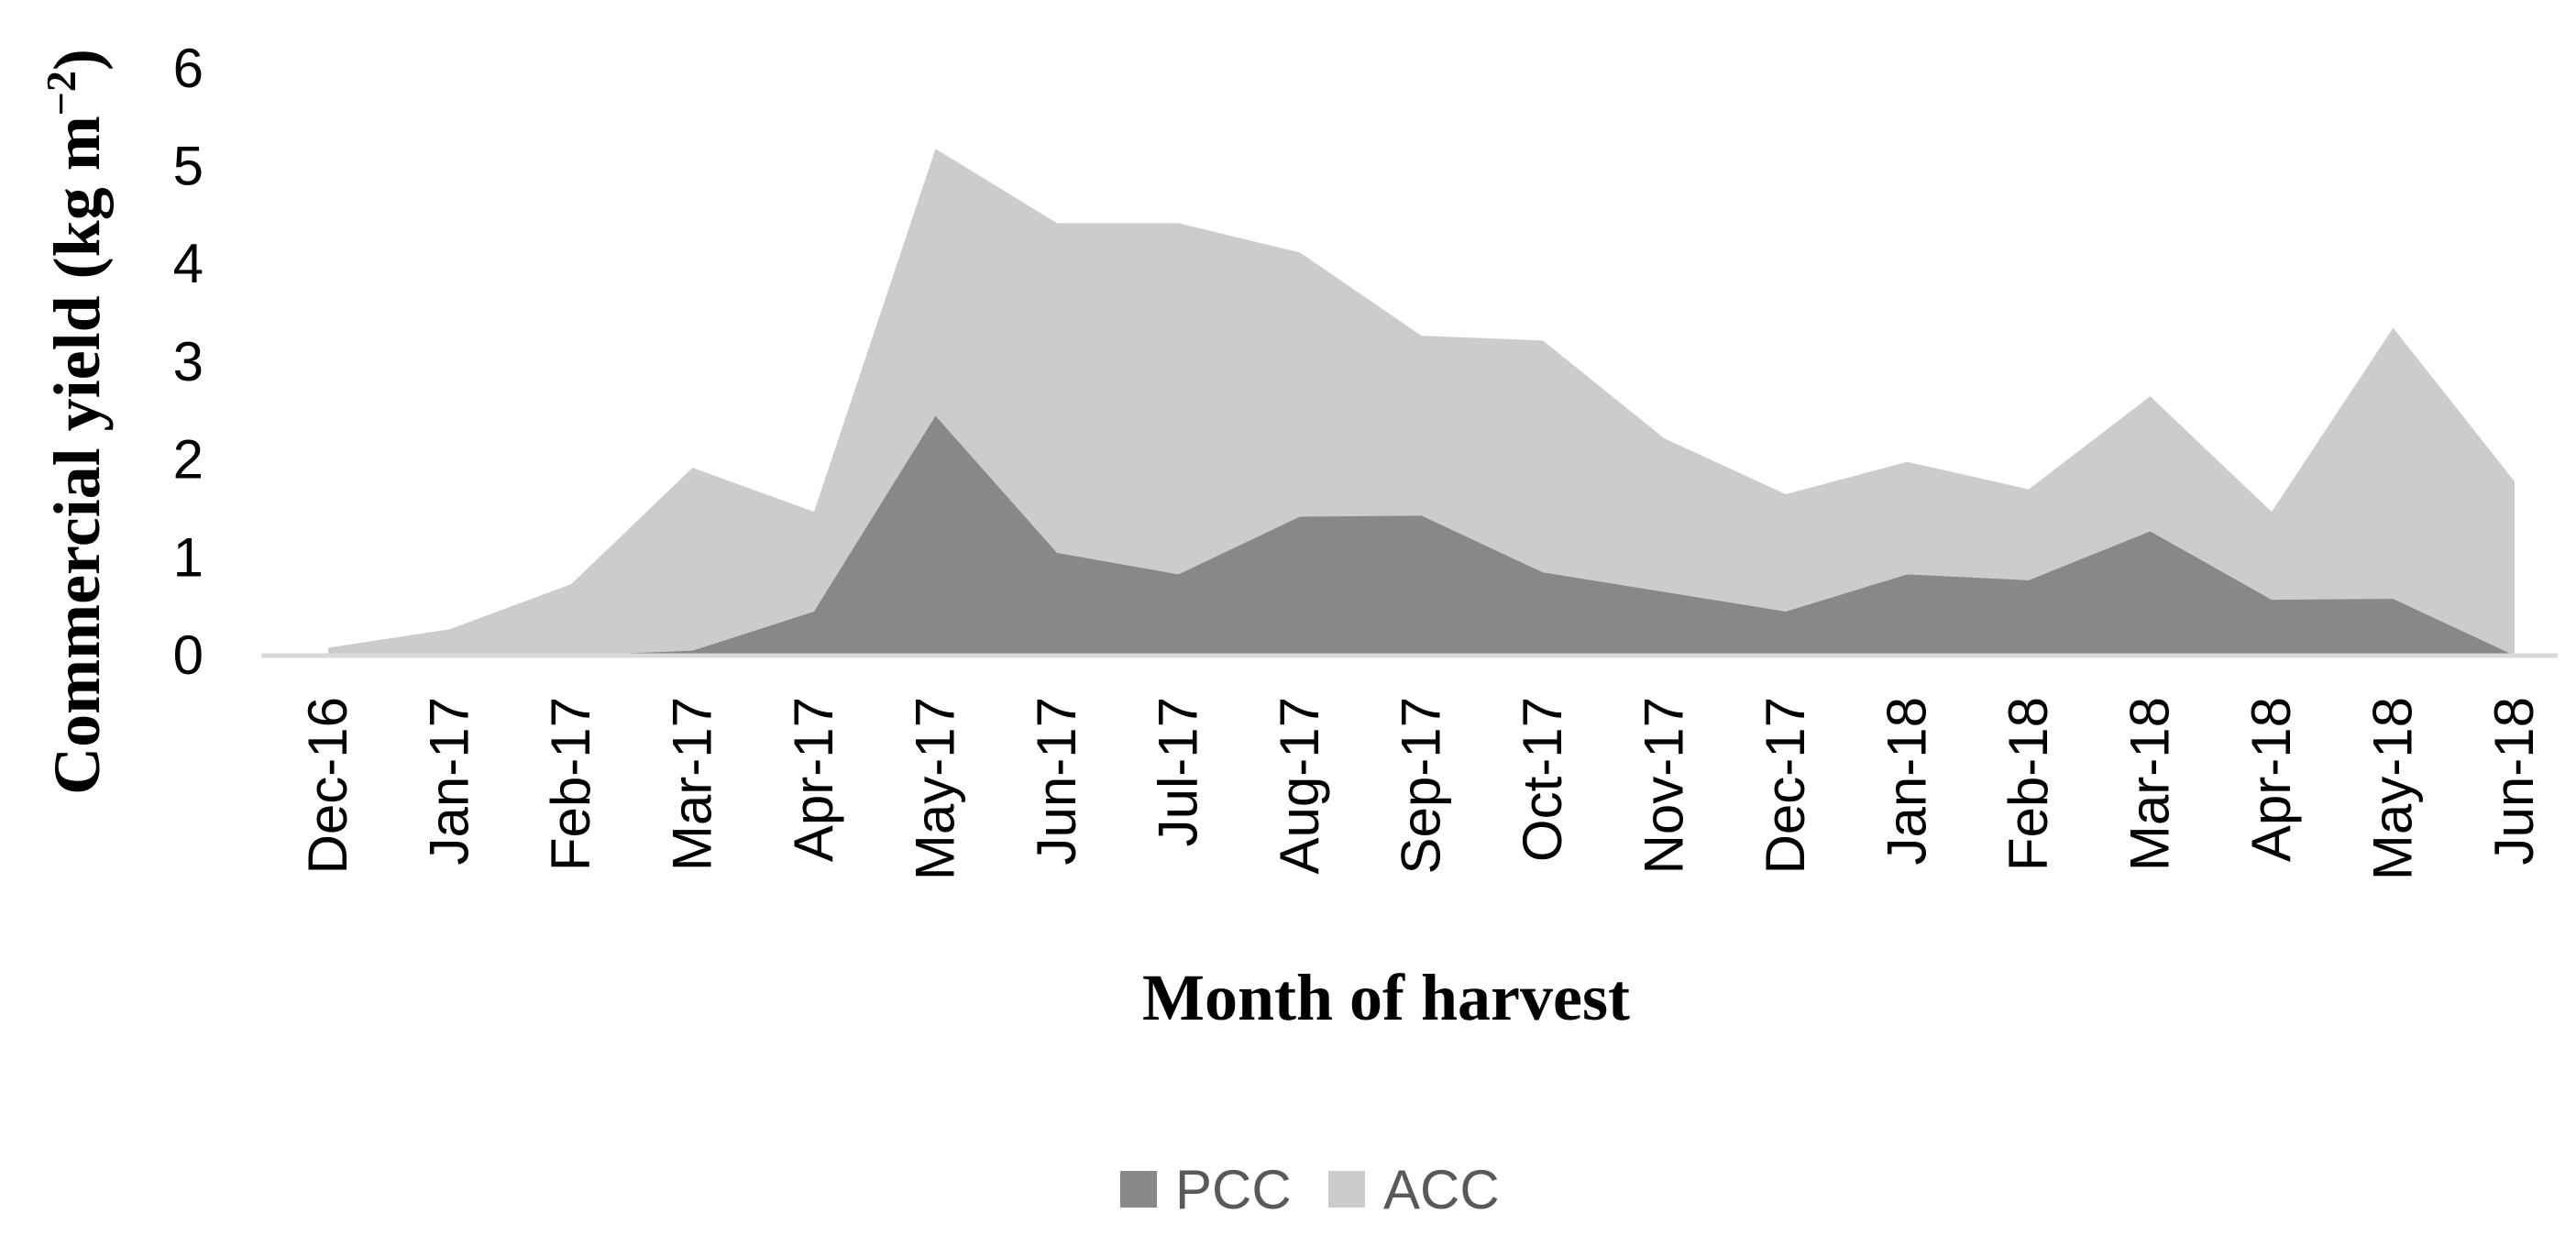 The height and width of the screenshot is (1247, 2576). What do you see at coordinates (1908, 781) in the screenshot?
I see `x-tick-label: Jan-18` at bounding box center [1908, 781].